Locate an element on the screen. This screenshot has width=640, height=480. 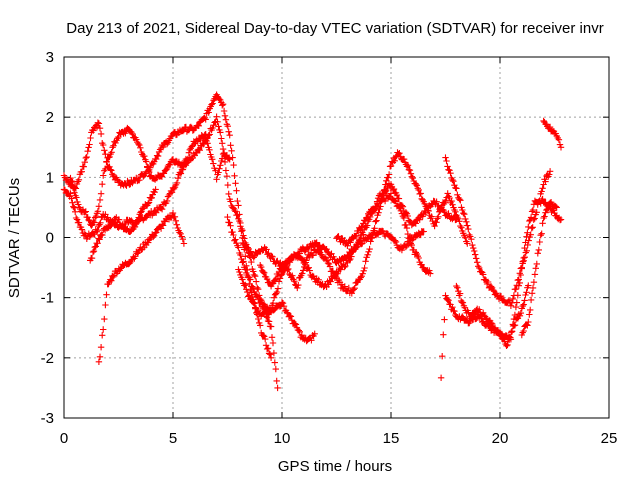
y-tick-label: -2 is located at coordinates (47, 358).